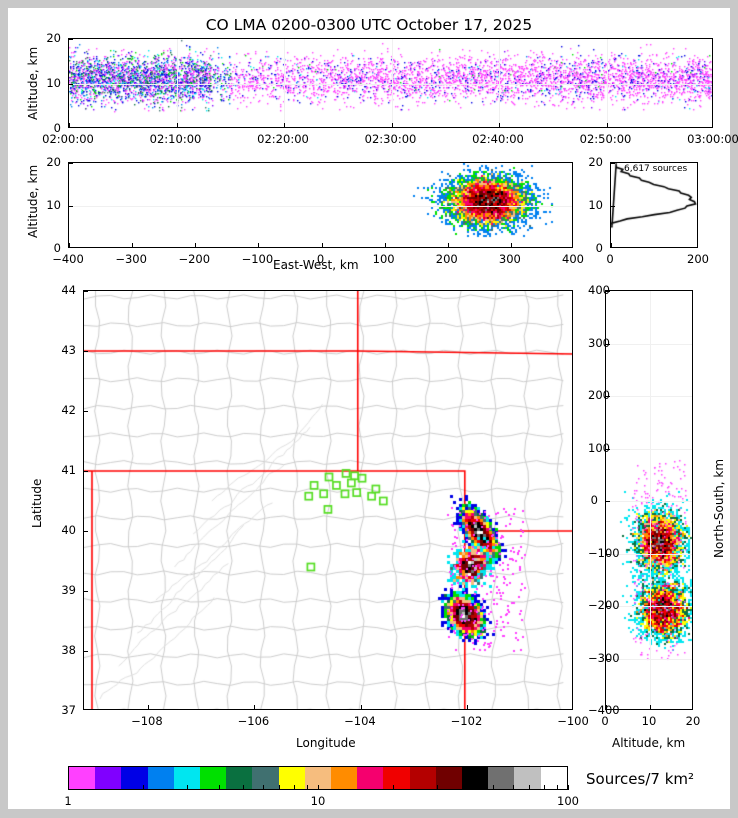 The height and width of the screenshot is (818, 738). I want to click on axis-tick-label: 02:40:00, so click(498, 139).